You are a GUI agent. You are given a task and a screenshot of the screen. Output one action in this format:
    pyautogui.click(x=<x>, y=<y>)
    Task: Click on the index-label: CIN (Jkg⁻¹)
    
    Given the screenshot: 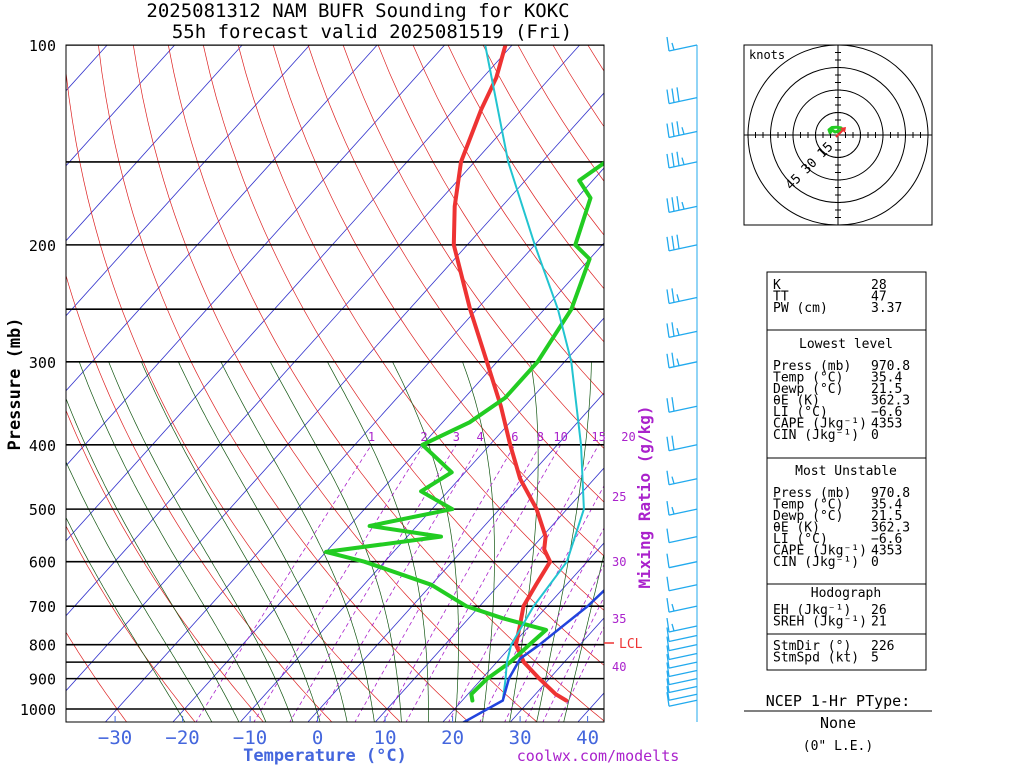 What is the action you would take?
    pyautogui.click(x=816, y=562)
    